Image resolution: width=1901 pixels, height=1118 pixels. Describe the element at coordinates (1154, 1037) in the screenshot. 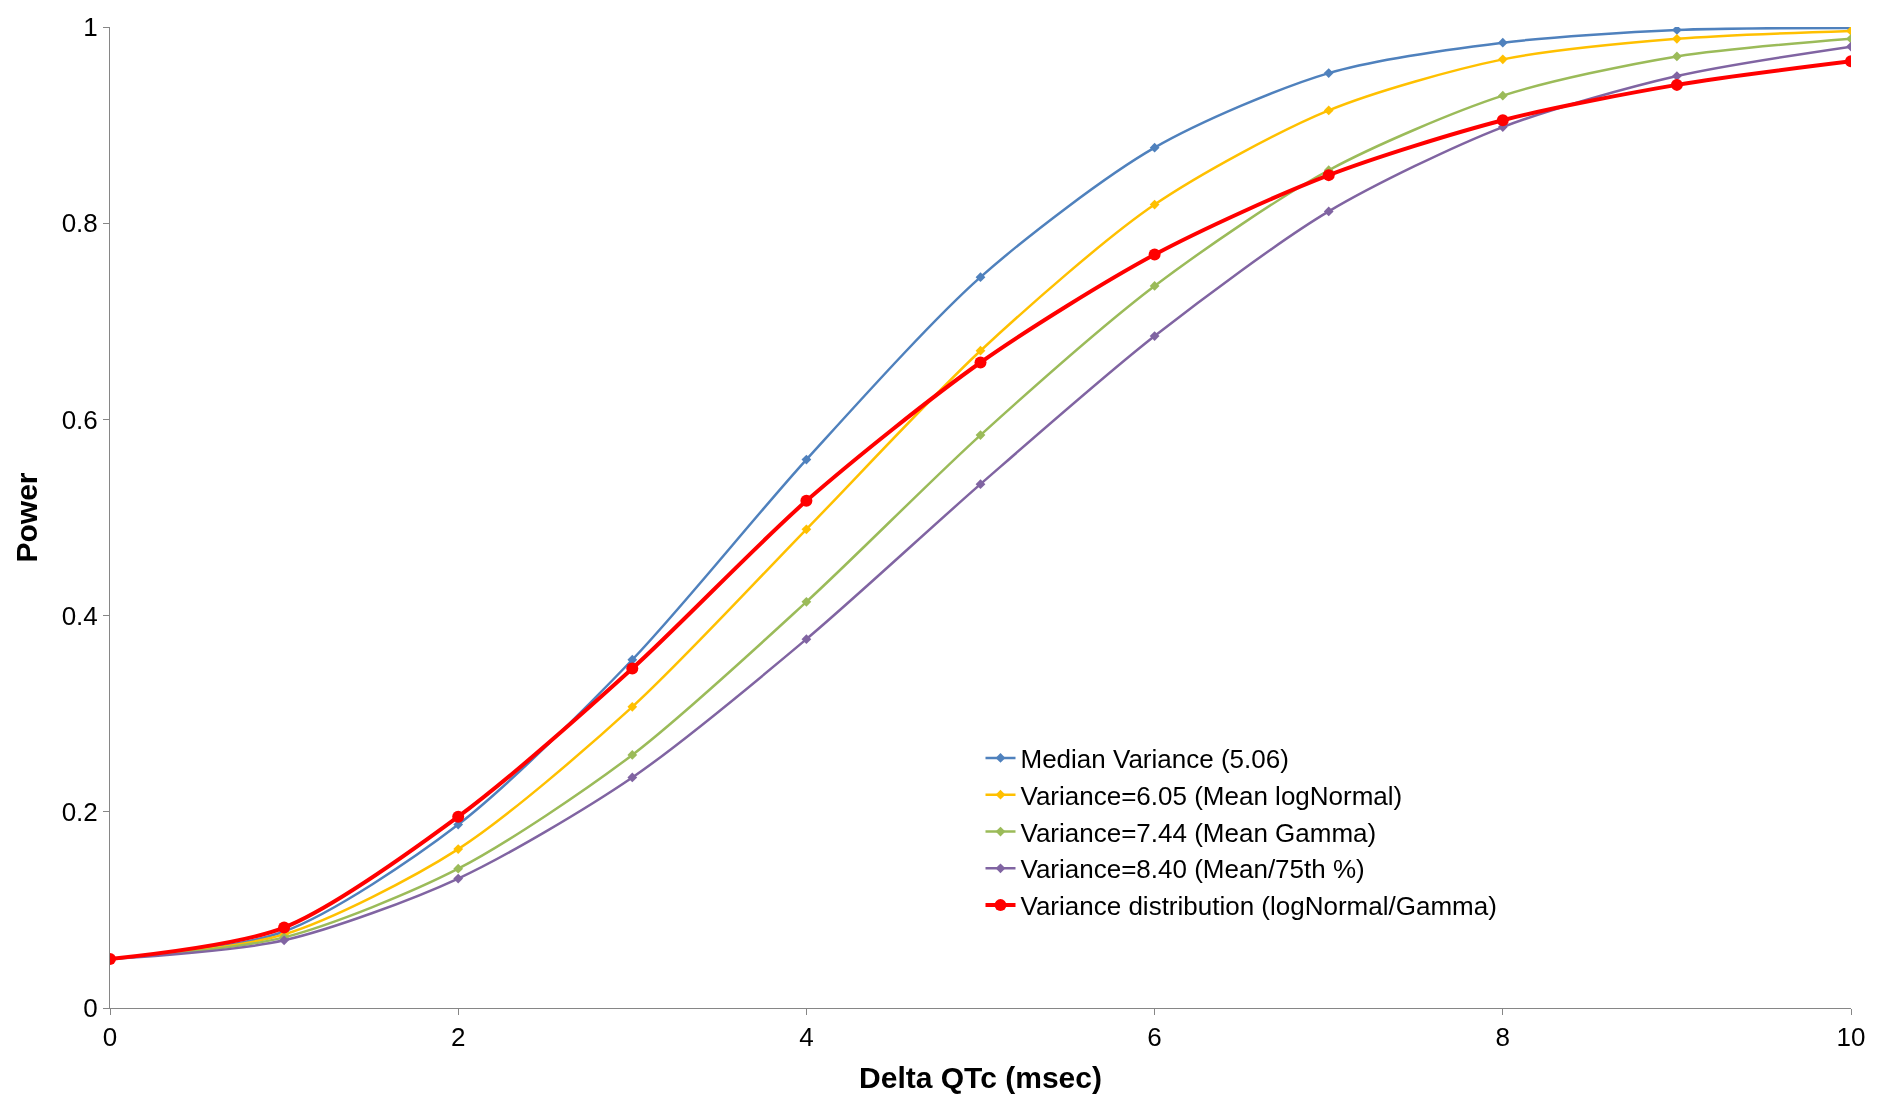

I see `x-tick-label: 6` at that location.